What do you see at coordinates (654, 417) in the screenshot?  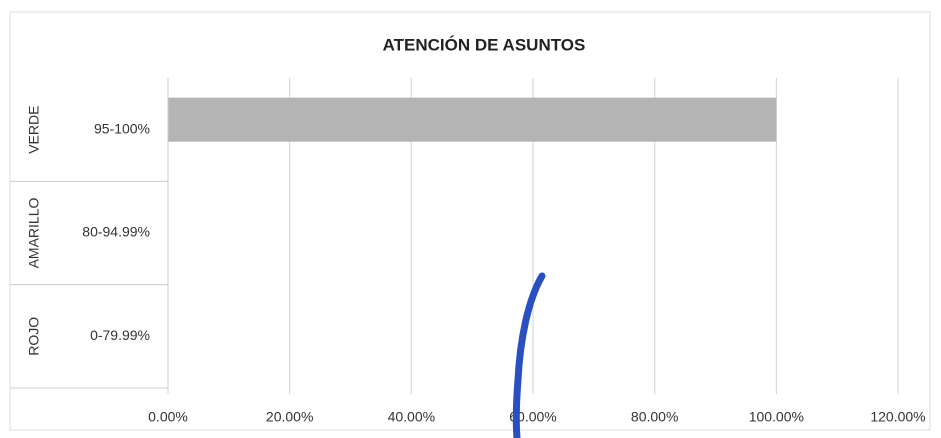 I see `x-tick-label: 80.00%` at bounding box center [654, 417].